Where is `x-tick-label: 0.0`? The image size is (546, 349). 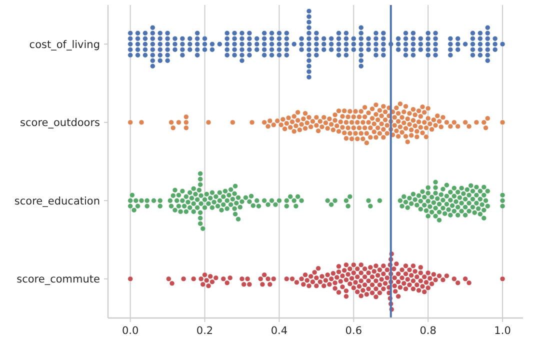 x-tick-label: 0.0 is located at coordinates (130, 331).